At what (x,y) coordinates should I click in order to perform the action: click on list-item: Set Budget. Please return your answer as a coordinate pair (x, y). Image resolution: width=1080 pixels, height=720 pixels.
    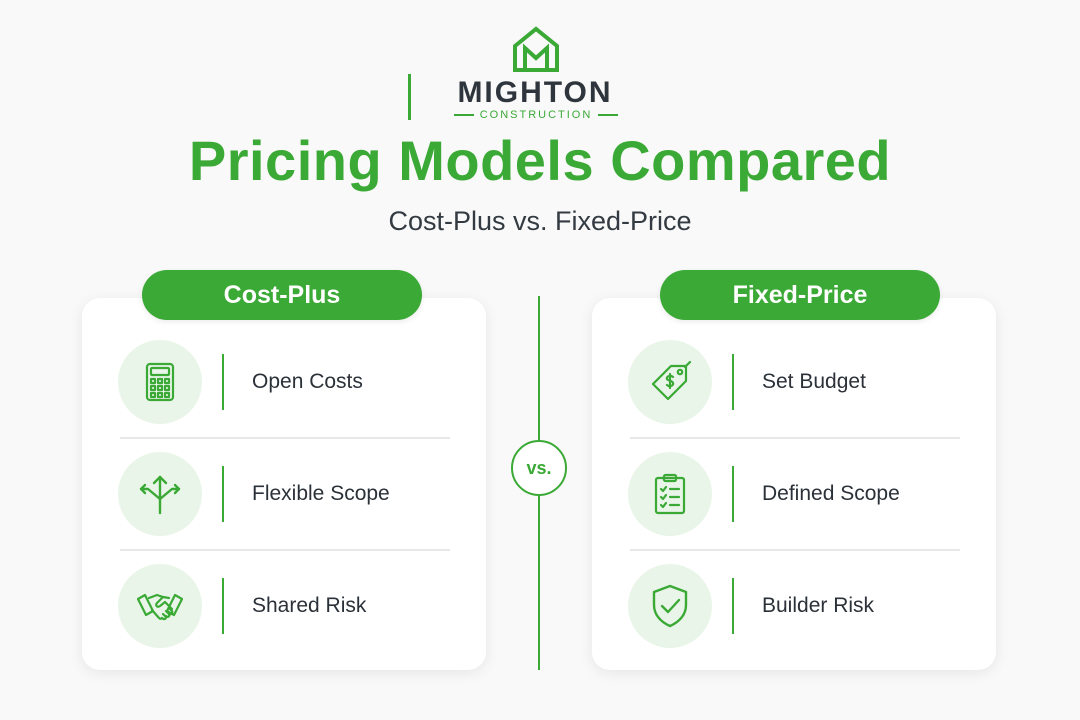
    Looking at the image, I should click on (794, 382).